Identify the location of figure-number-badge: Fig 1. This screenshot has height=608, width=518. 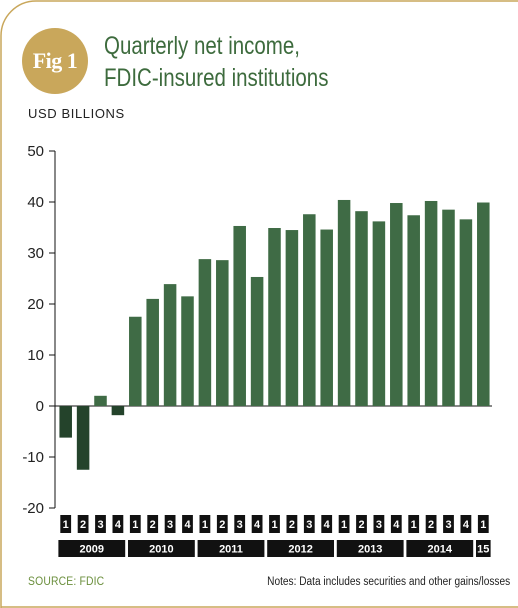
(55, 61).